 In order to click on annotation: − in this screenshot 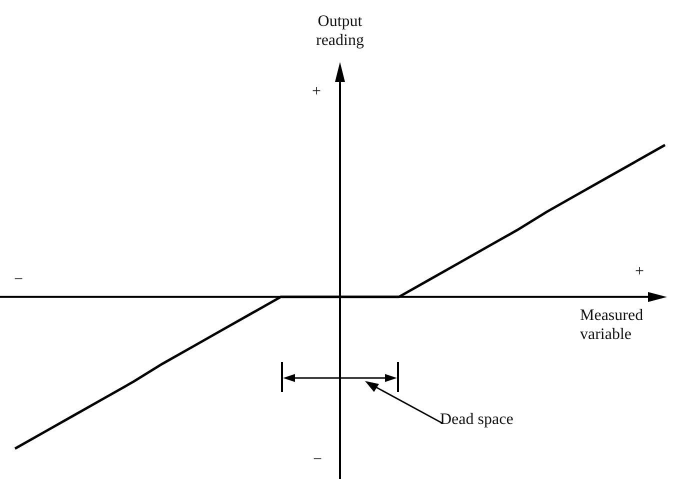, I will do `click(19, 279)`.